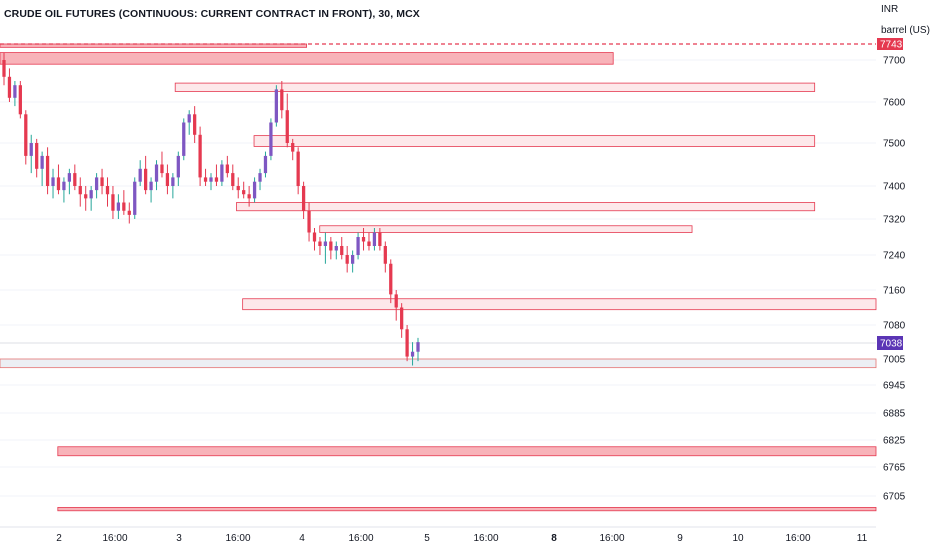  What do you see at coordinates (894, 220) in the screenshot?
I see `y-tick-label: 7320` at bounding box center [894, 220].